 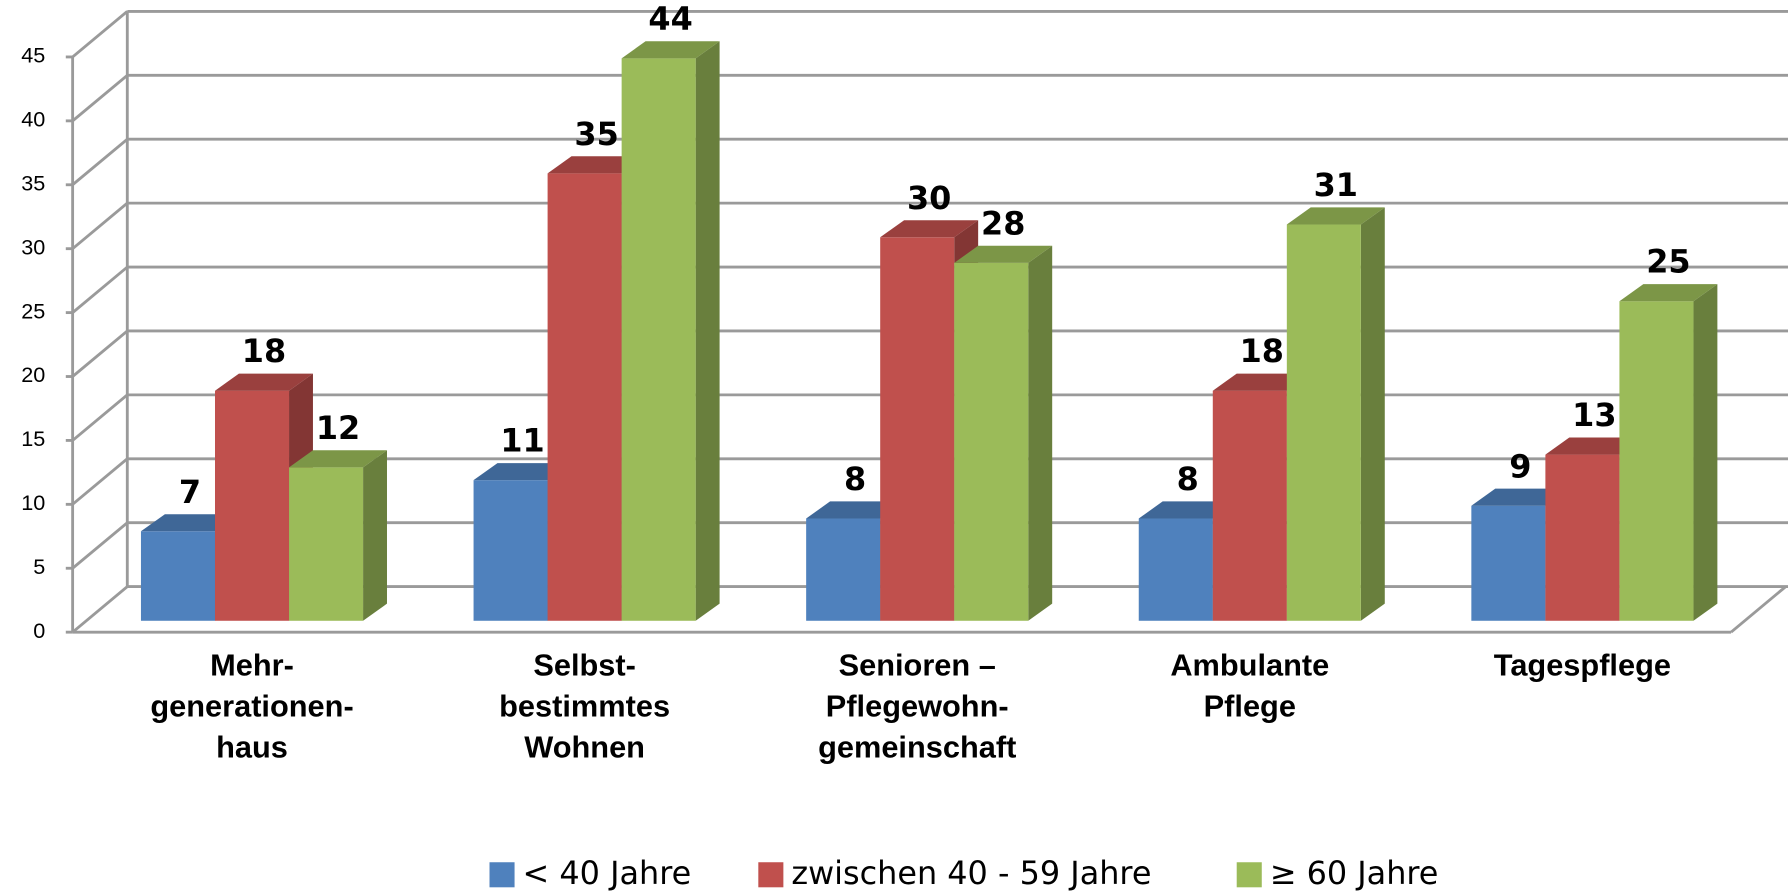 I want to click on value-label: 25, so click(x=1668, y=262).